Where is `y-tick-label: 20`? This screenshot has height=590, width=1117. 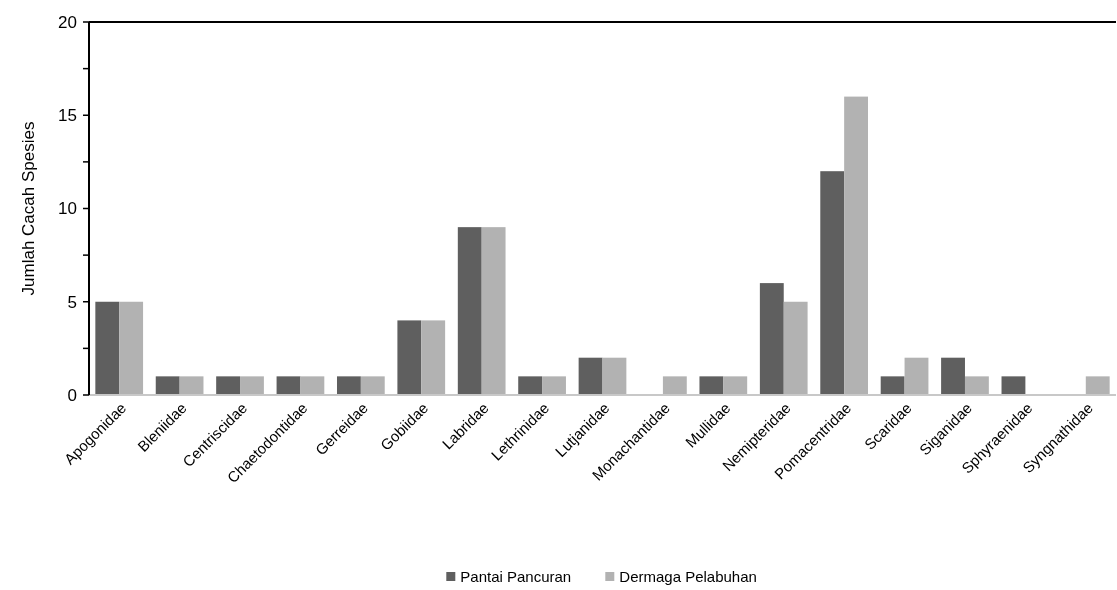
y-tick-label: 20 is located at coordinates (67, 22).